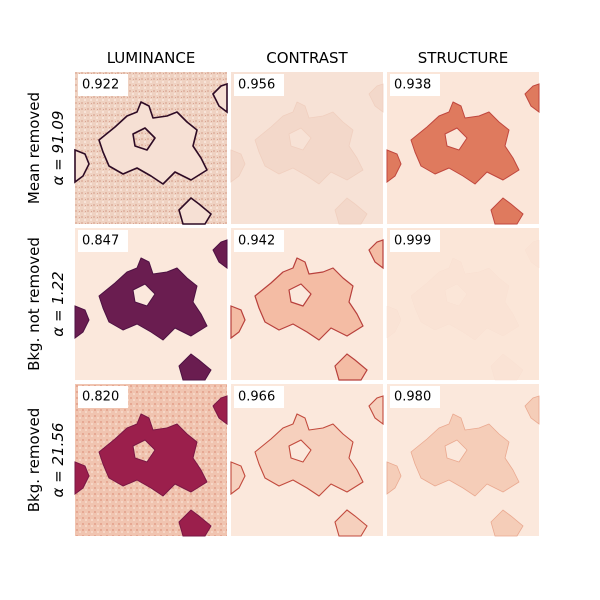 This screenshot has width=600, height=600. I want to click on column-title: LUMINANCE, so click(151, 58).